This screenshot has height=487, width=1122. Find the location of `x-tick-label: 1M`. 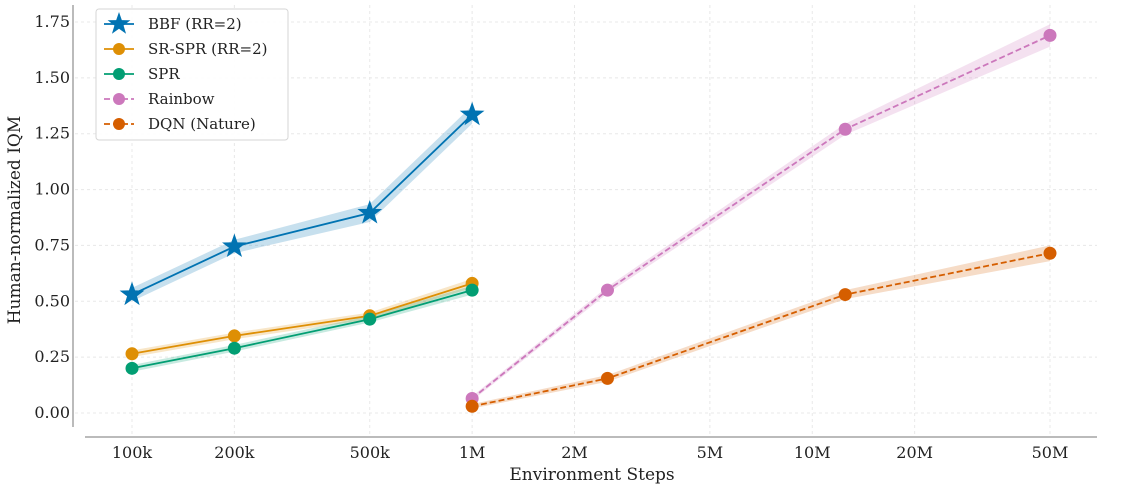

x-tick-label: 1M is located at coordinates (472, 452).